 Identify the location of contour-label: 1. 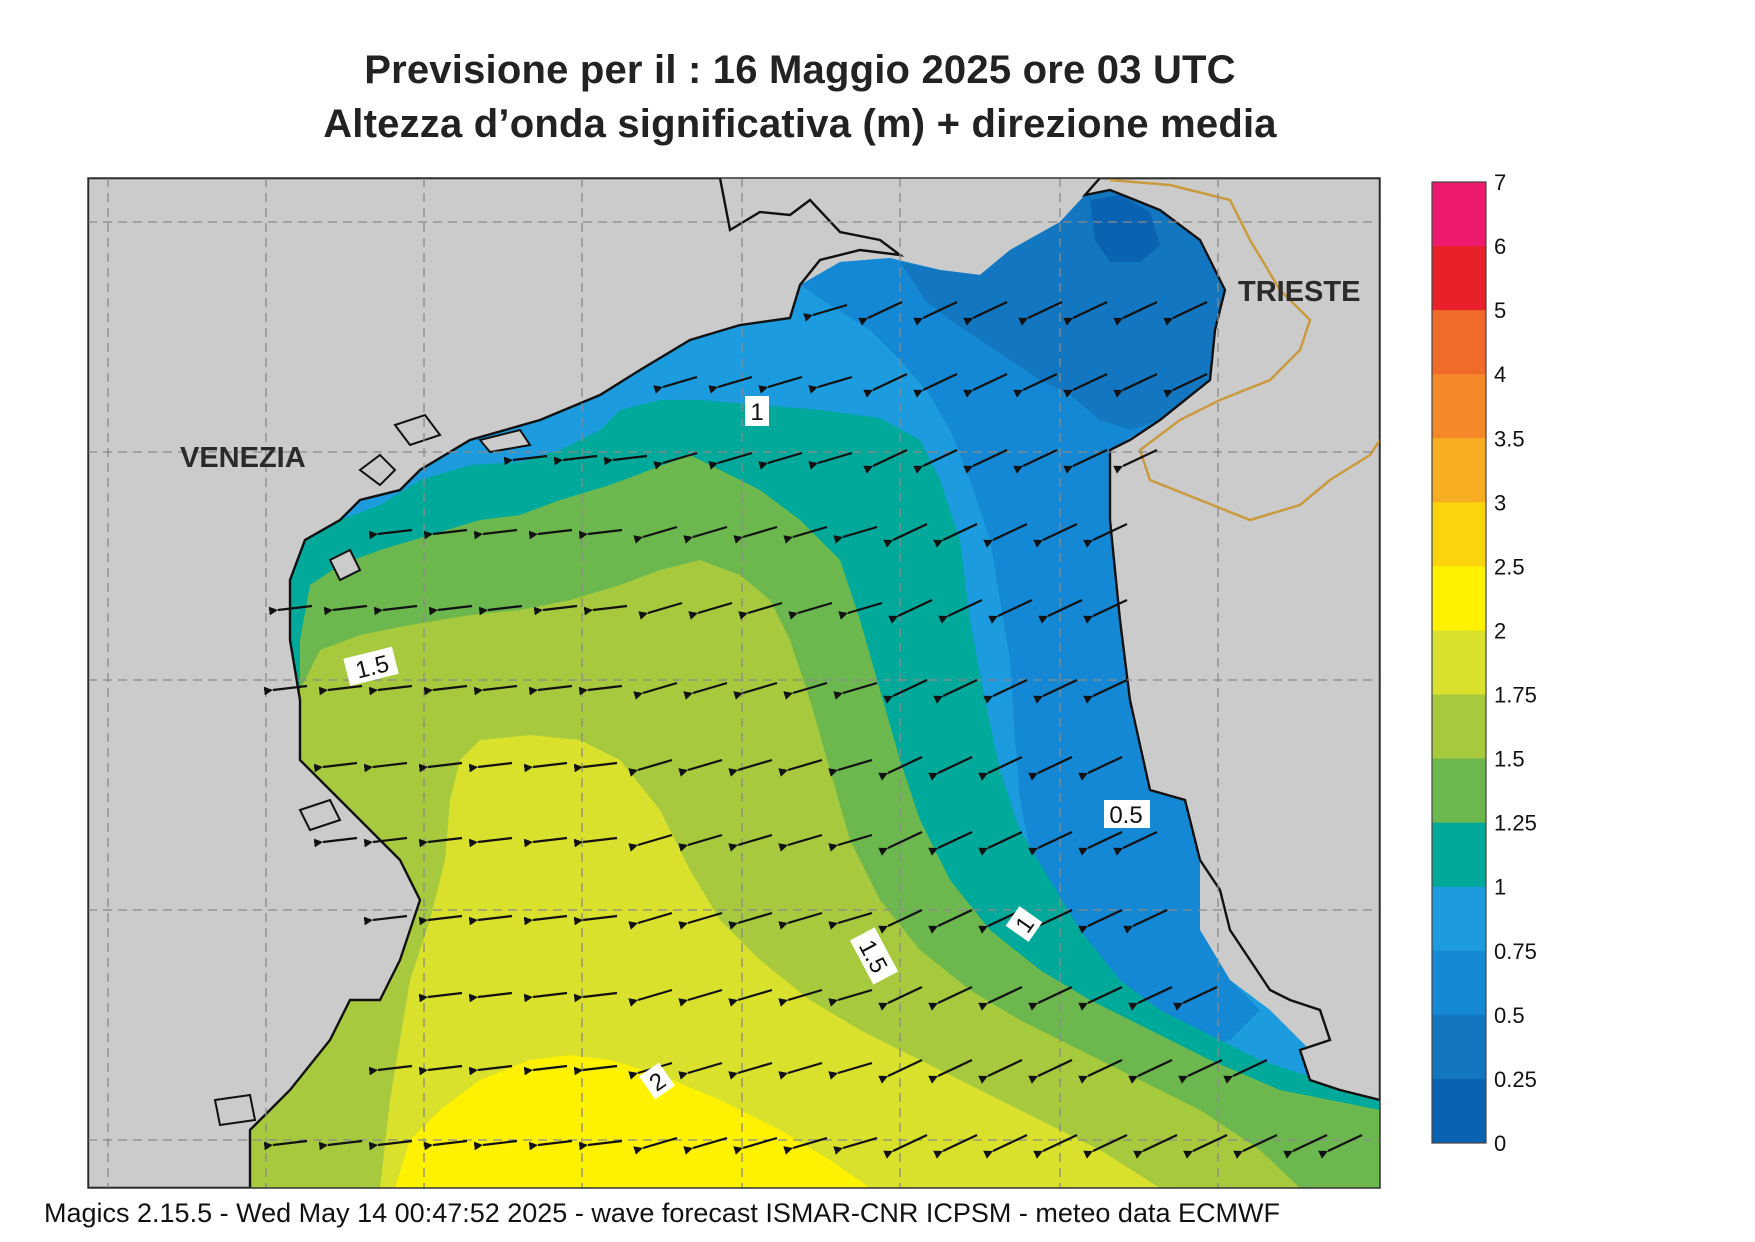
(757, 411).